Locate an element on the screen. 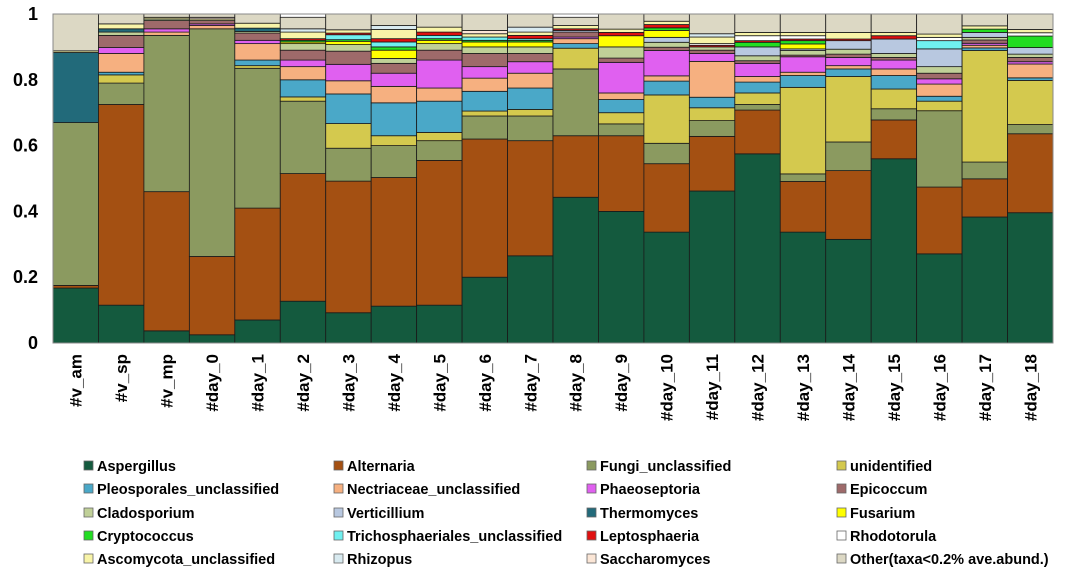 The image size is (1080, 578). bar-segment-day-10-cladosporium is located at coordinates (666, 44).